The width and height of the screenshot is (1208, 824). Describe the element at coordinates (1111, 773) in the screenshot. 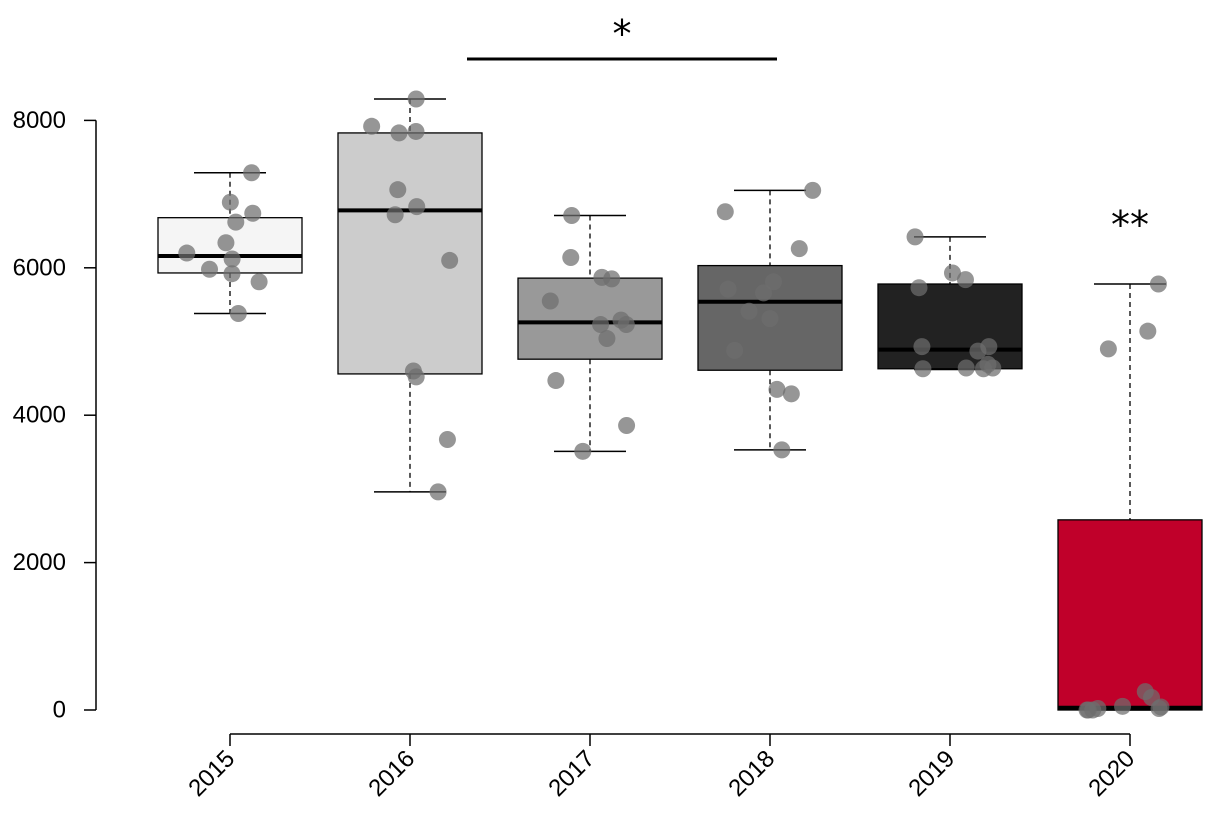

I see `x-tick-label: 2020` at that location.